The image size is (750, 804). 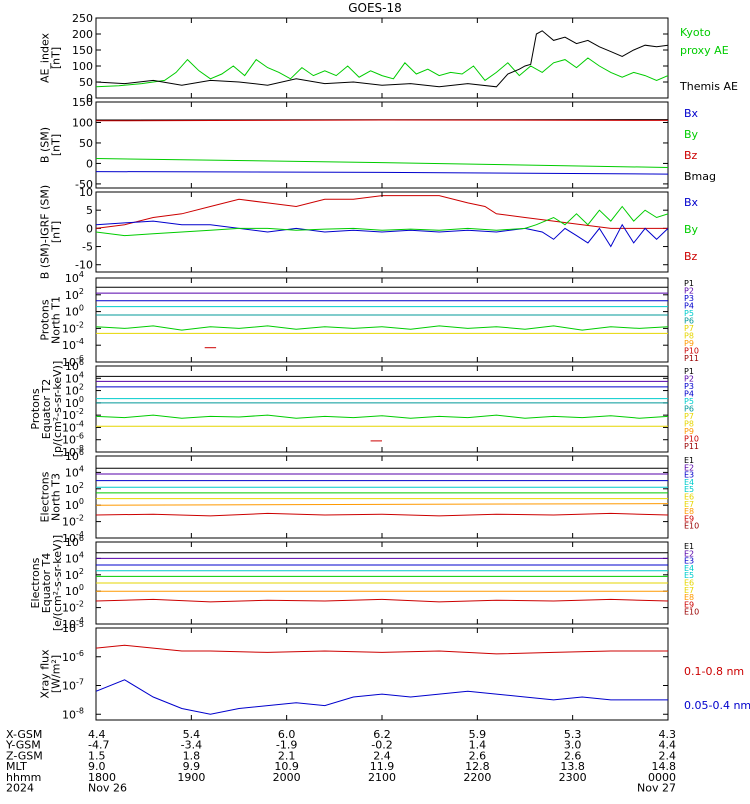 I want to click on series-line-black, so click(x=382, y=59).